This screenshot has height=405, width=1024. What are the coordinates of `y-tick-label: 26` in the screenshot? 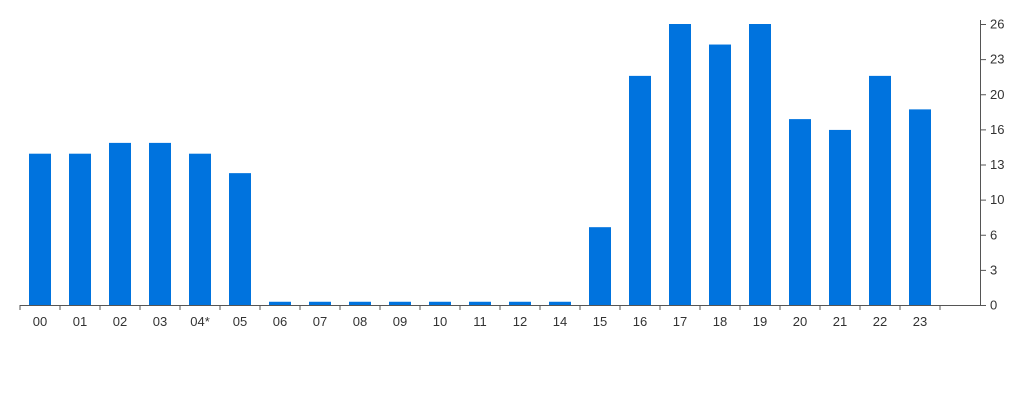 It's located at (997, 24).